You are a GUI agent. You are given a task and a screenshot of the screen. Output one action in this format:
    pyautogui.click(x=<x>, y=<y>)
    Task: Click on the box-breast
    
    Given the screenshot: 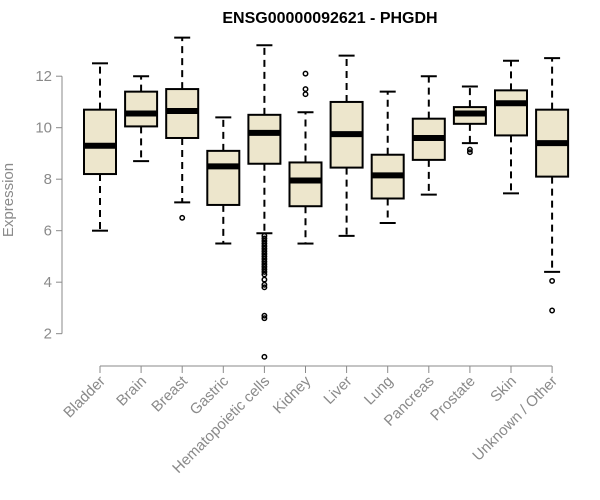 What is the action you would take?
    pyautogui.click(x=182, y=128)
    